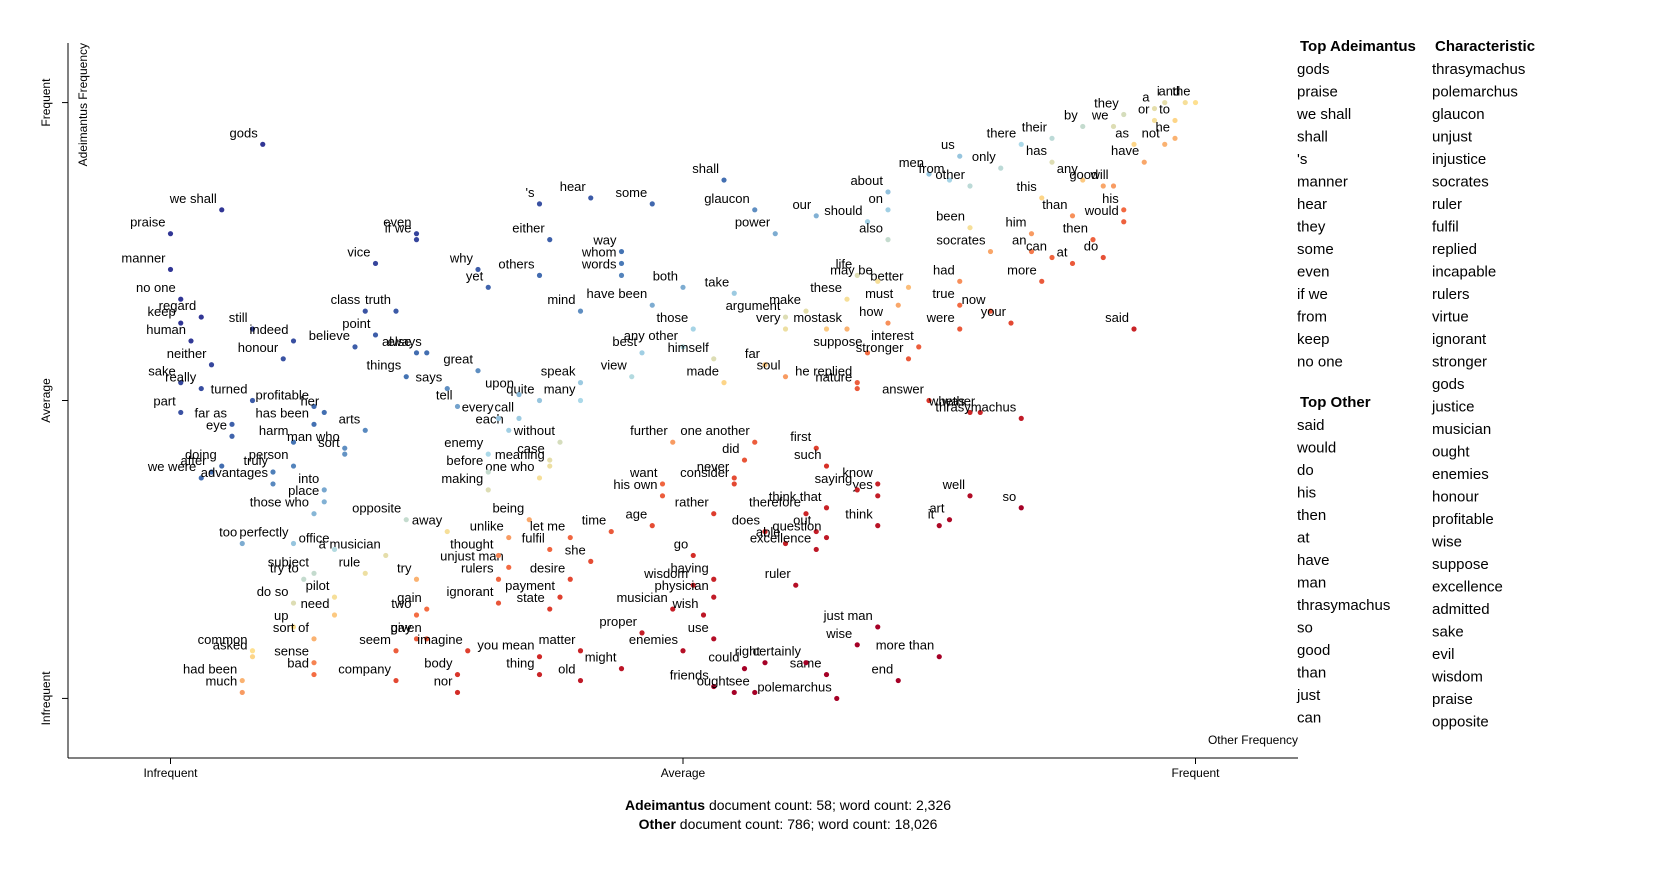  What do you see at coordinates (1464, 272) in the screenshot?
I see `list-word: incapable` at bounding box center [1464, 272].